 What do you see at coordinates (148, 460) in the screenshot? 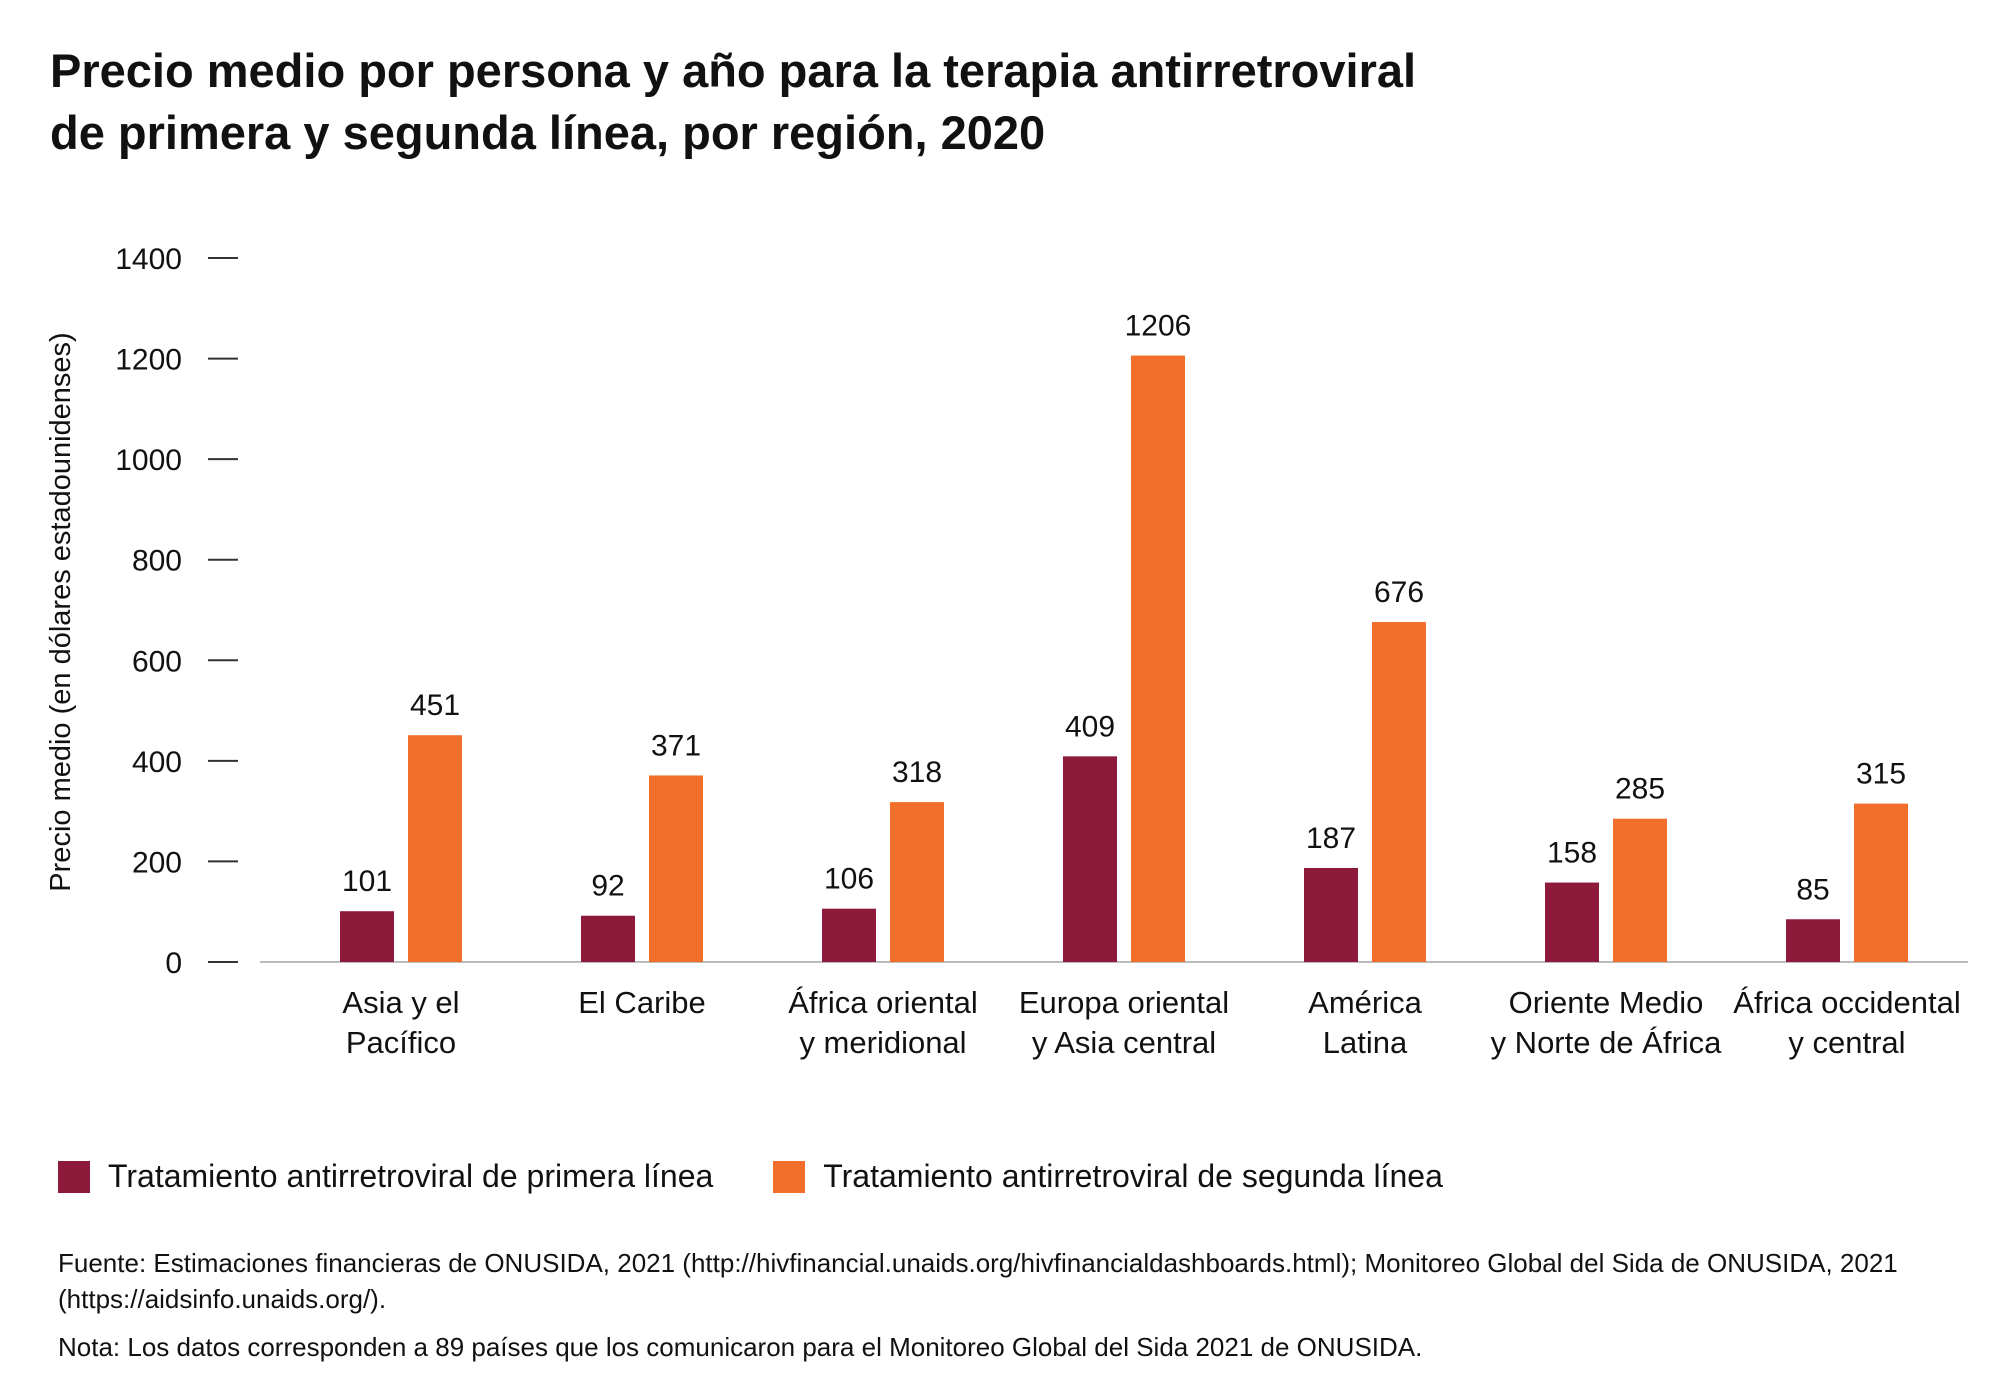
I see `y-tick-label: 1000` at bounding box center [148, 460].